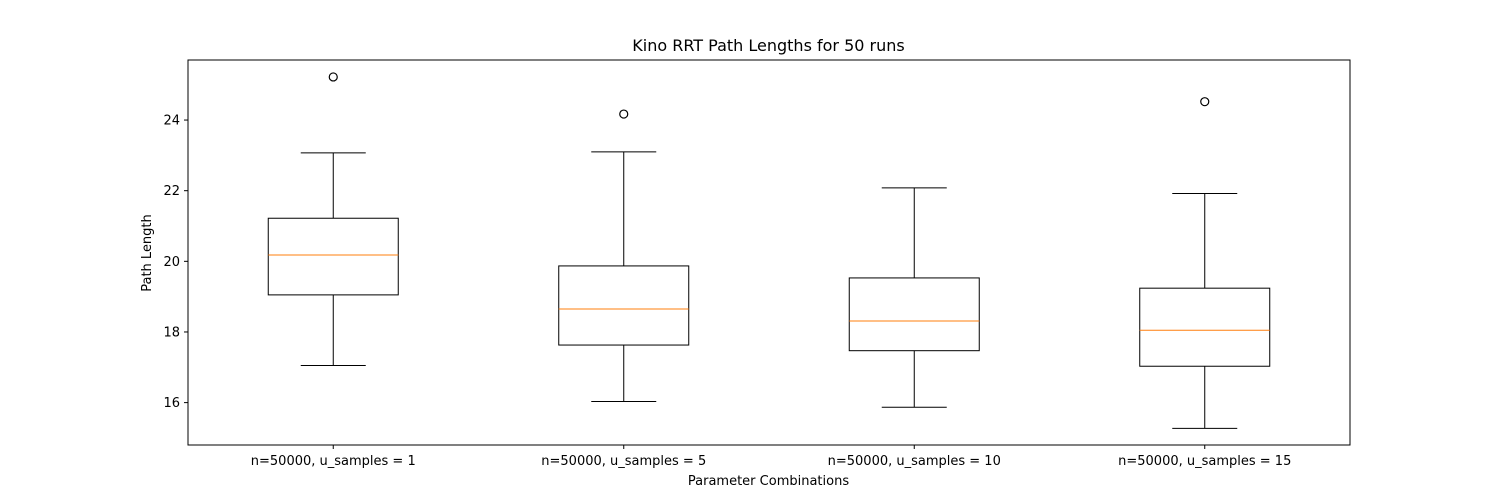 The height and width of the screenshot is (500, 1500). Describe the element at coordinates (171, 262) in the screenshot. I see `y-tick-label: 20` at that location.